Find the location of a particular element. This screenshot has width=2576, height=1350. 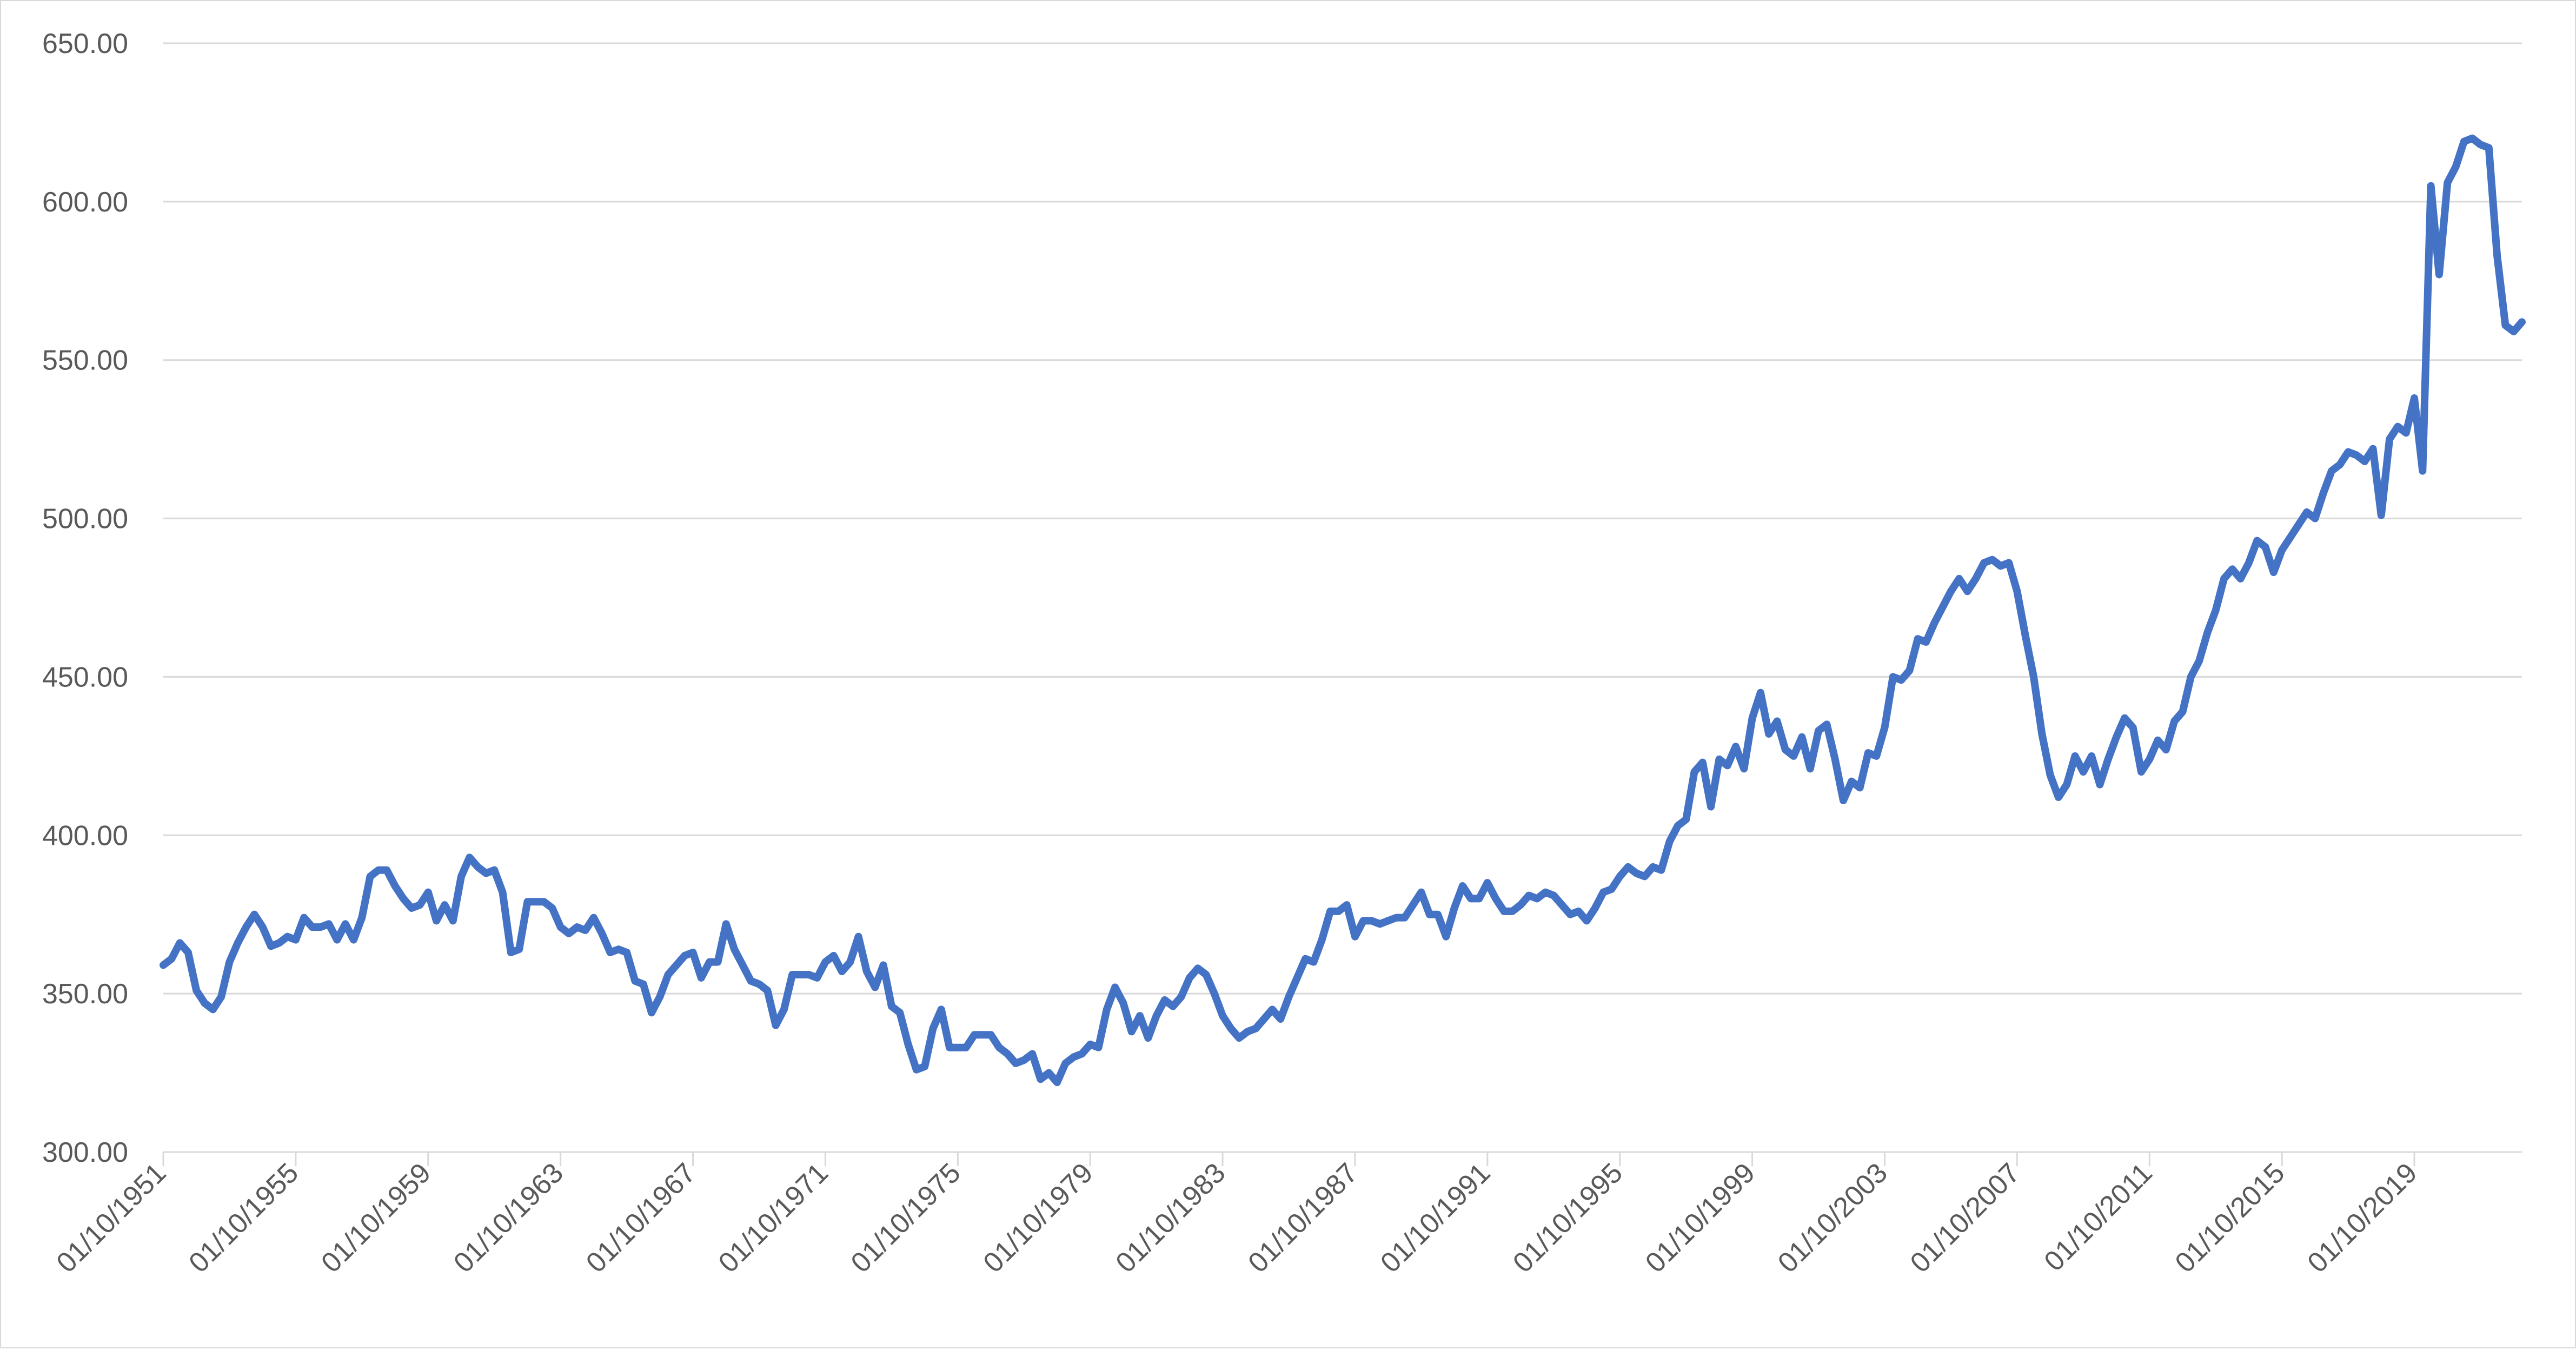

y-tick-label: 400.00 is located at coordinates (85, 835).